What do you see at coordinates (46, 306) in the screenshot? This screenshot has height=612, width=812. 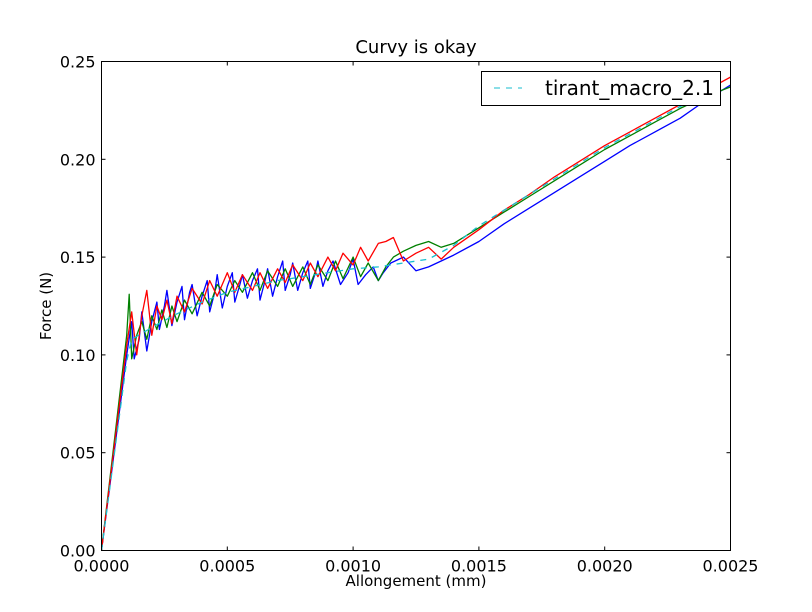 I see `y-axis-label: Force (N)` at bounding box center [46, 306].